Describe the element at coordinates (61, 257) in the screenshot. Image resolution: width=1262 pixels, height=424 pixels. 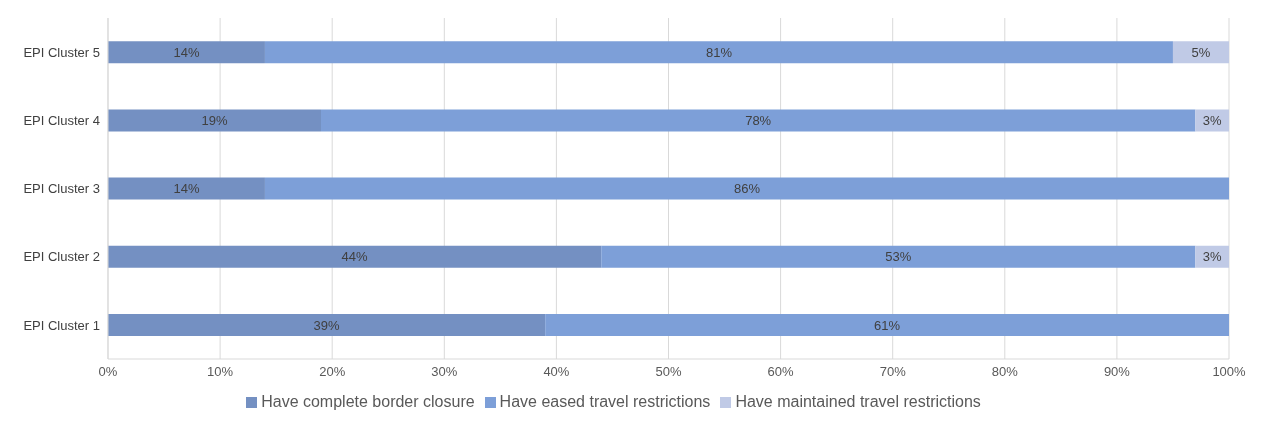
I see `y-tick-label: EPI Cluster 2` at that location.